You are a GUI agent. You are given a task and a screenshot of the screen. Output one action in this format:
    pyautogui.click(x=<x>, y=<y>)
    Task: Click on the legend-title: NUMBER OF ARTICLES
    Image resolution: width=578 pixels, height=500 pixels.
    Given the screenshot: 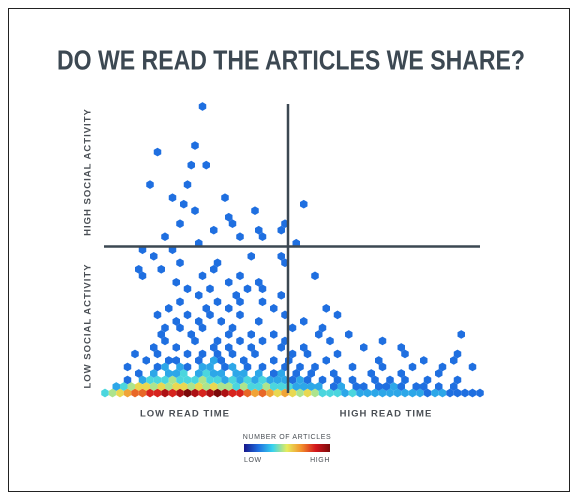 What is the action you would take?
    pyautogui.click(x=287, y=437)
    